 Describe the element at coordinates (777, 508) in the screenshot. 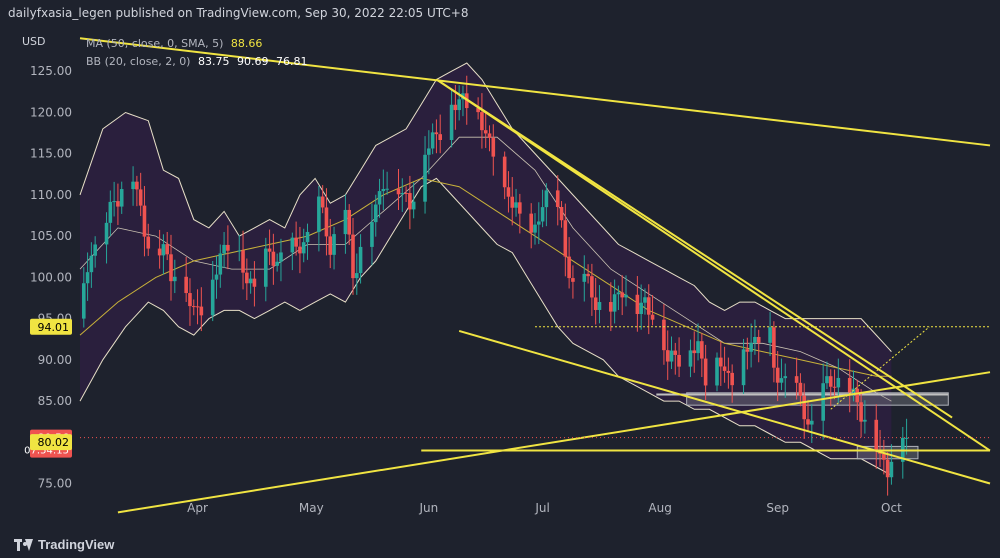

I see `x-tick-label: Sep` at that location.